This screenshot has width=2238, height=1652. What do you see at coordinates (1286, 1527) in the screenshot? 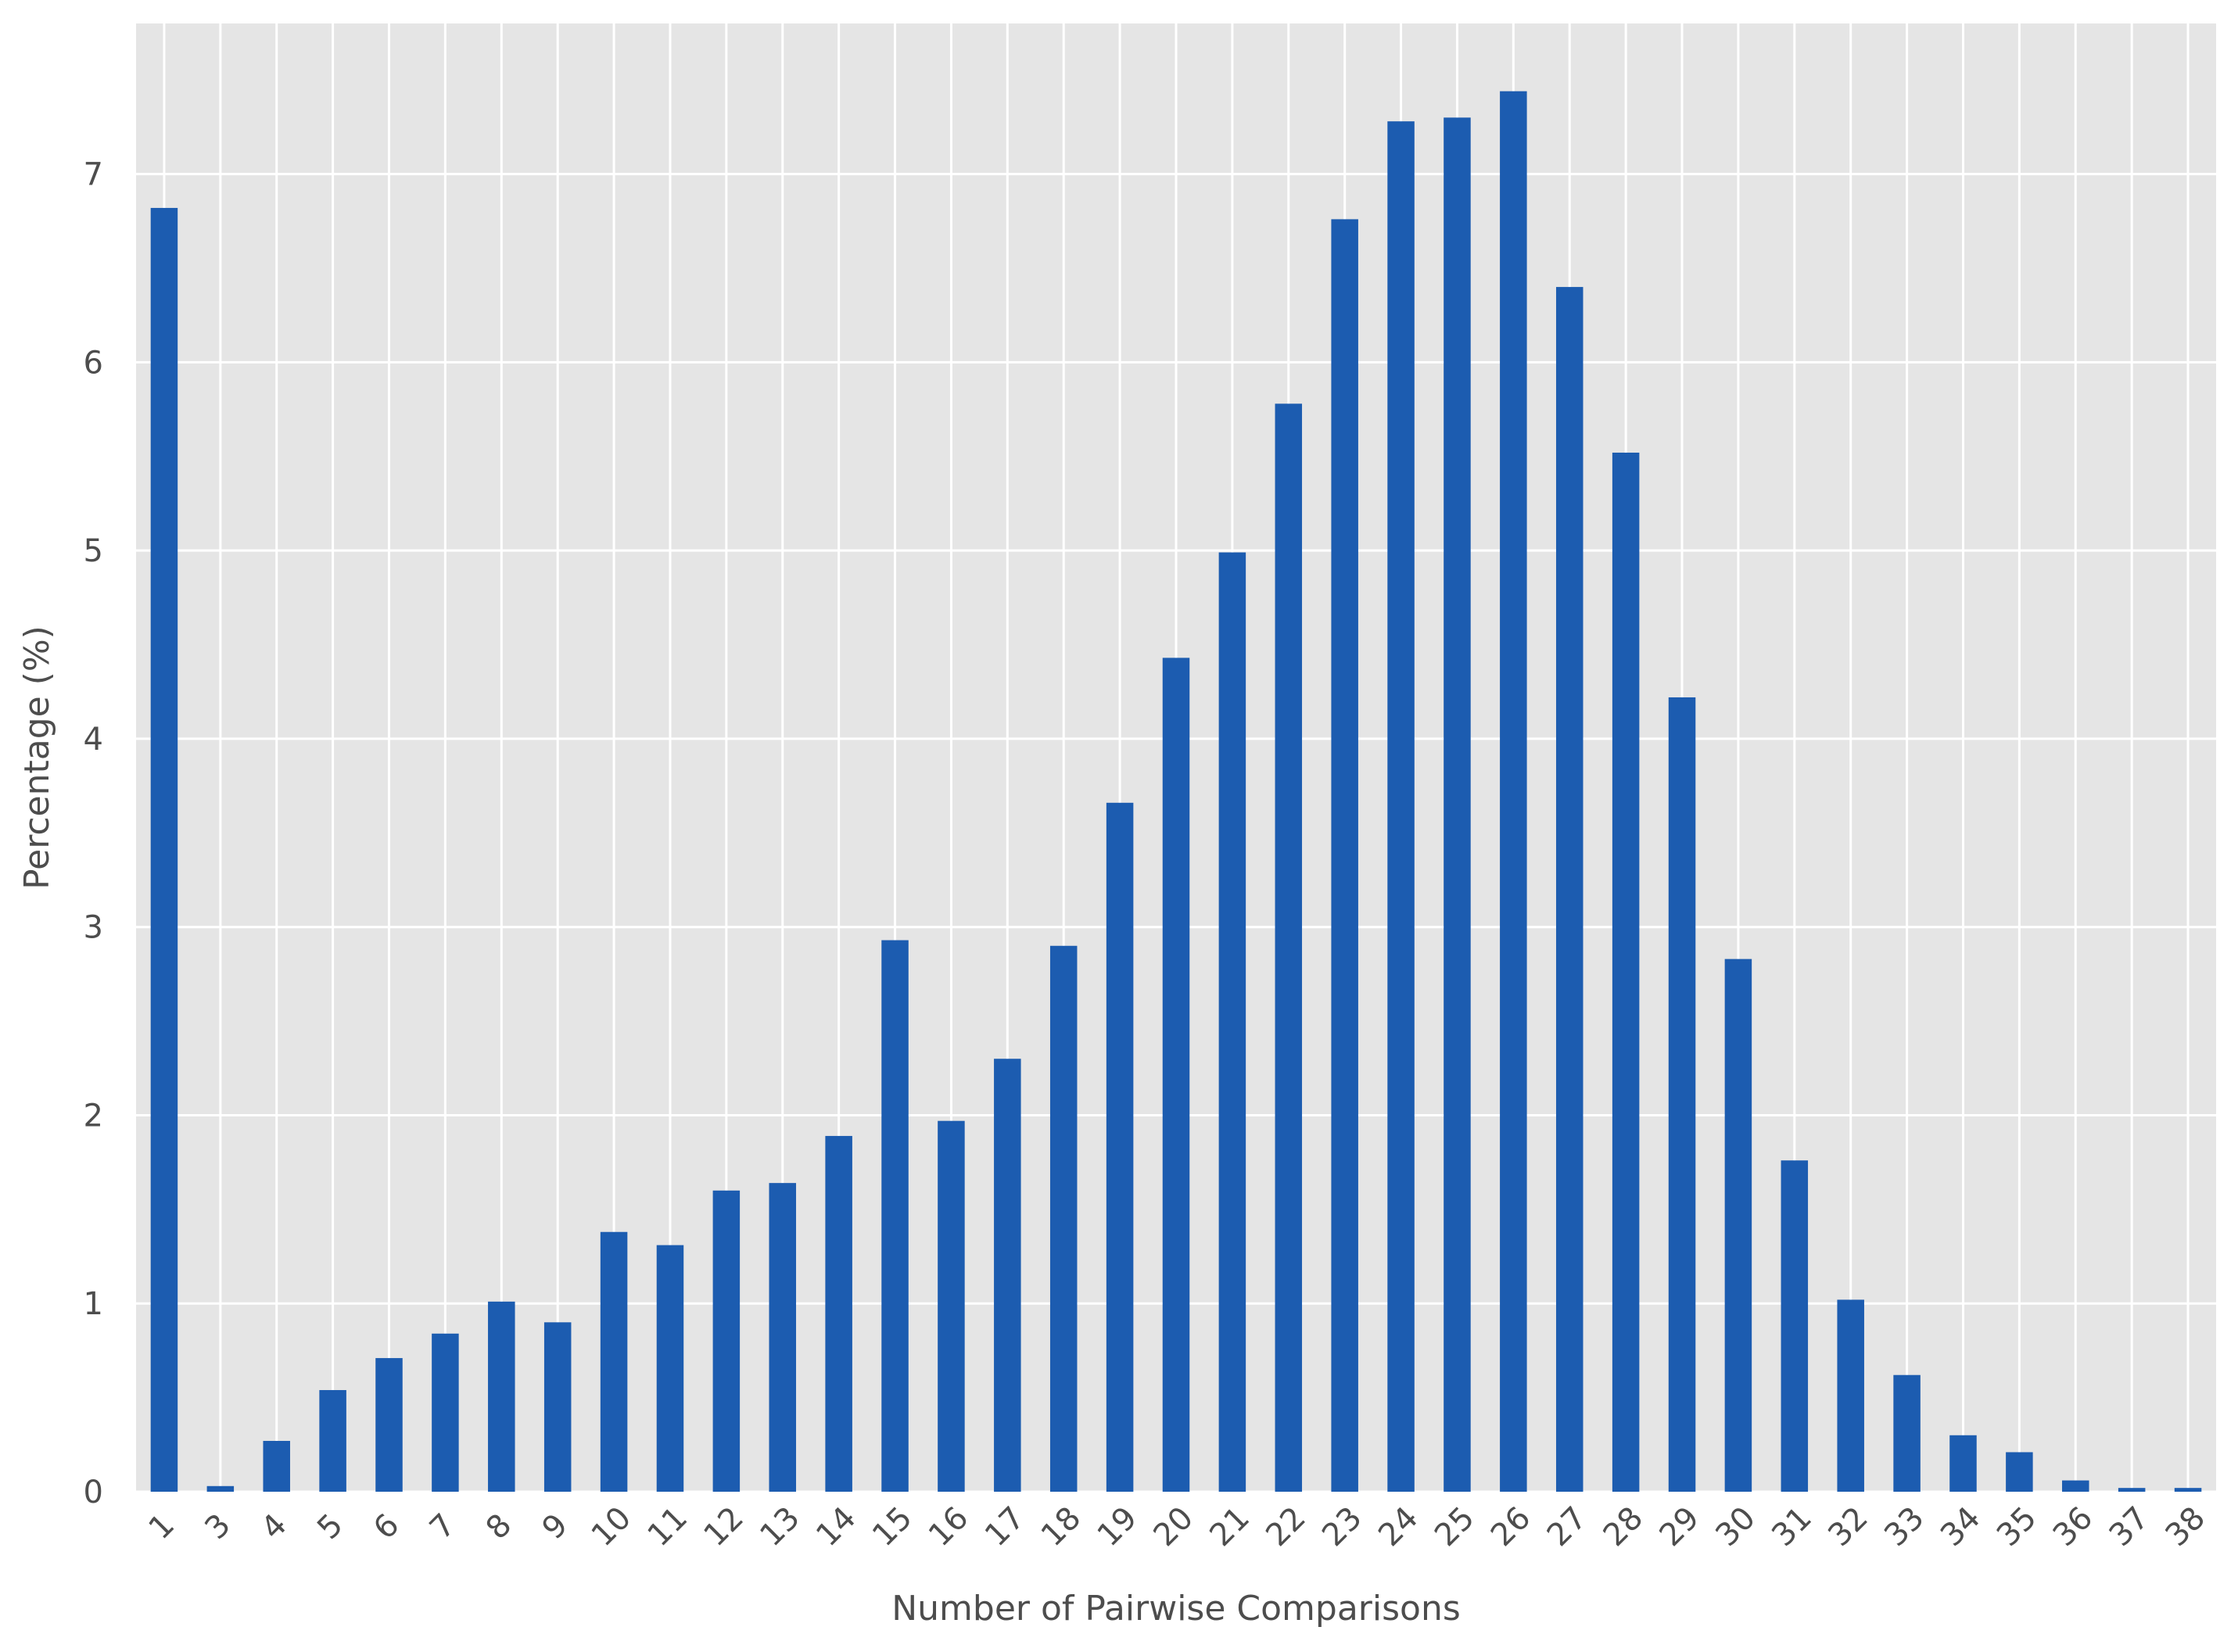
I see `x-tick-label: 22` at bounding box center [1286, 1527].